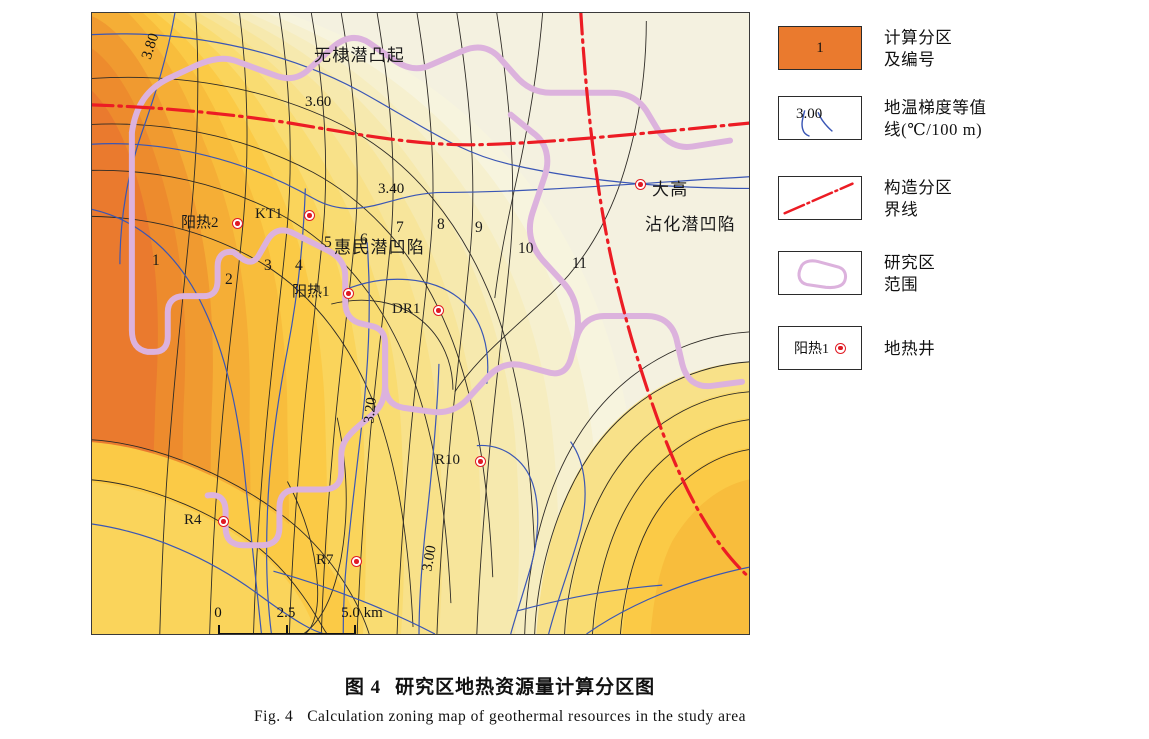 The height and width of the screenshot is (739, 1149). Describe the element at coordinates (910, 262) in the screenshot. I see `legend-label-line: 研究区` at that location.